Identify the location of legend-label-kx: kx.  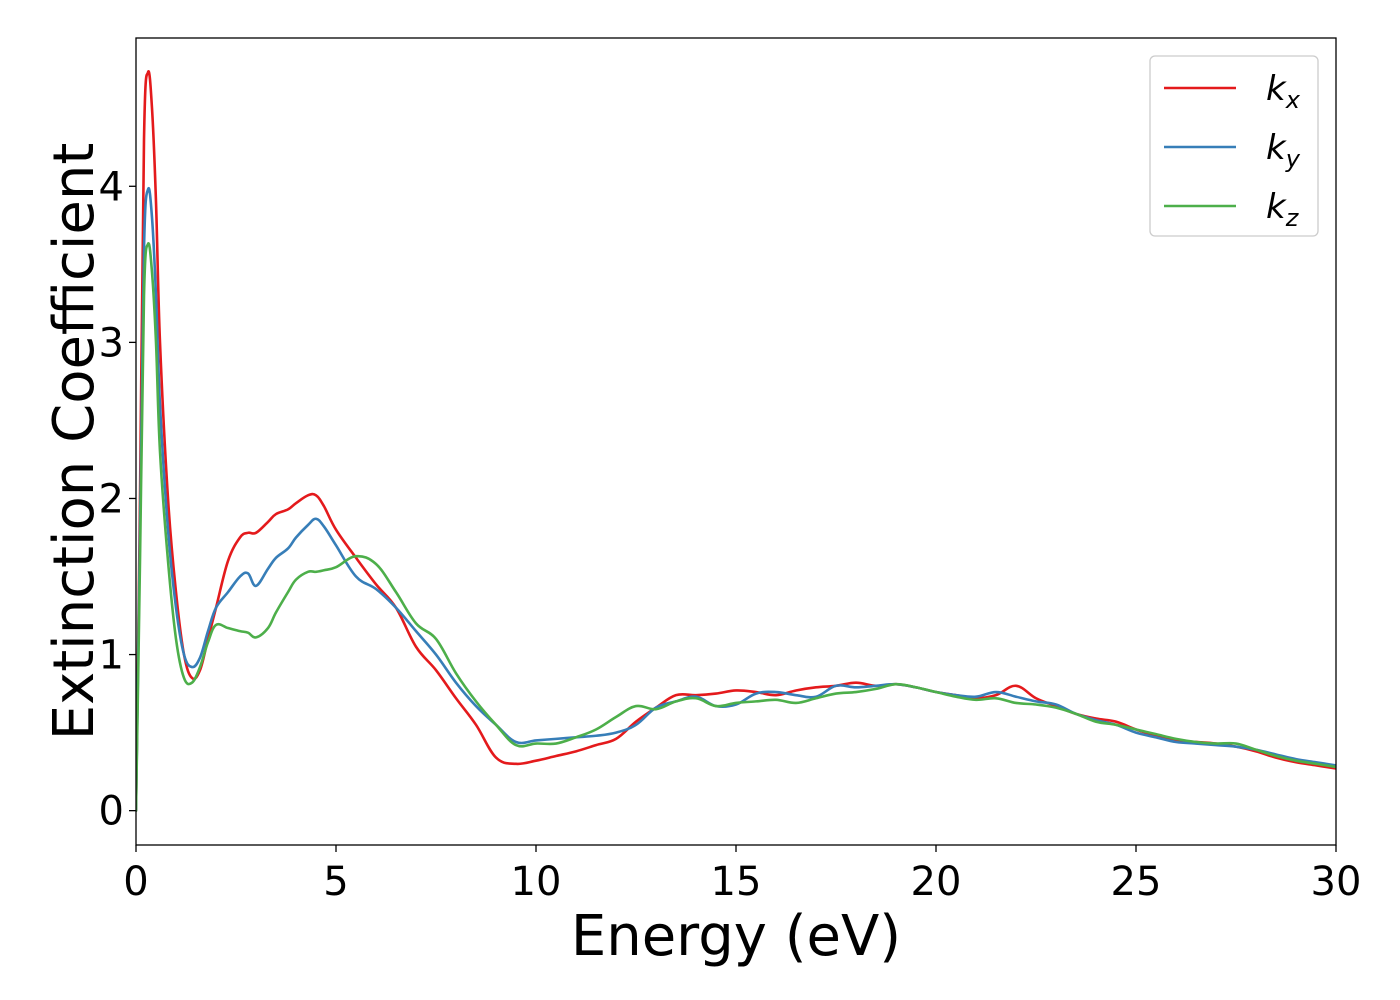
(1283, 91).